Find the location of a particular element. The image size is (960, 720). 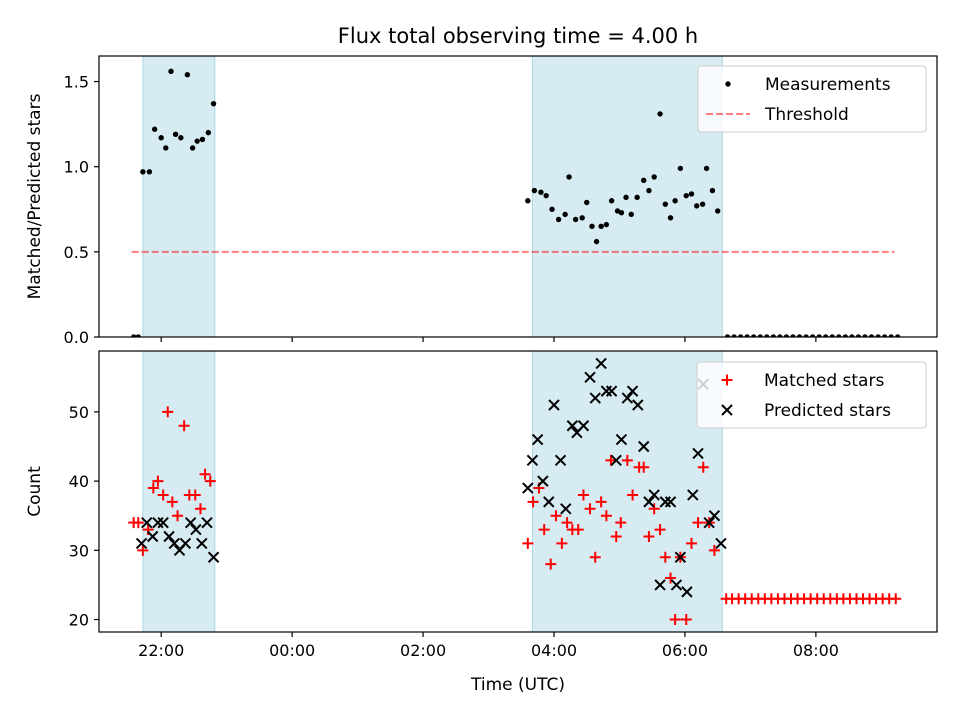

legend-label: Measurements is located at coordinates (828, 85).